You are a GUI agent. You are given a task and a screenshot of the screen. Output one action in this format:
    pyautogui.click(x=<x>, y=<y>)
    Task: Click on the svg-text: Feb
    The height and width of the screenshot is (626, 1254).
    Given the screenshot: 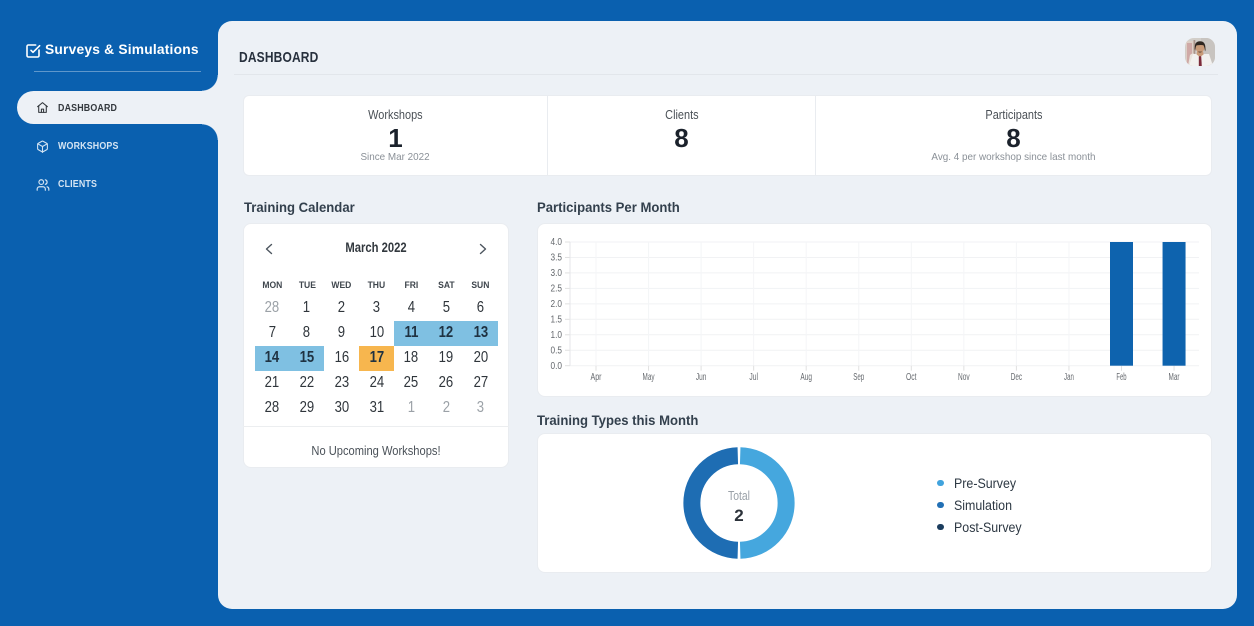 What is the action you would take?
    pyautogui.click(x=1121, y=377)
    